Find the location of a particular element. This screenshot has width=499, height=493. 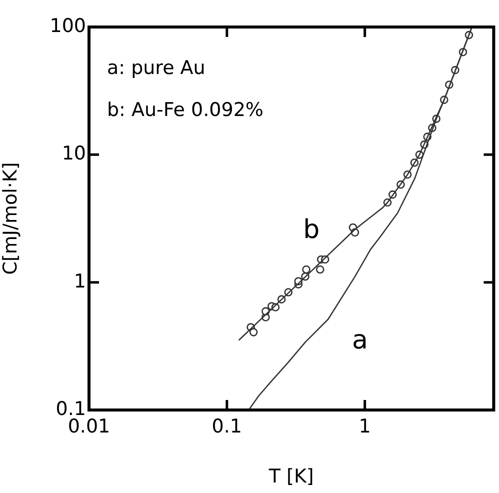

annotation: a: pure Au is located at coordinates (156, 67).